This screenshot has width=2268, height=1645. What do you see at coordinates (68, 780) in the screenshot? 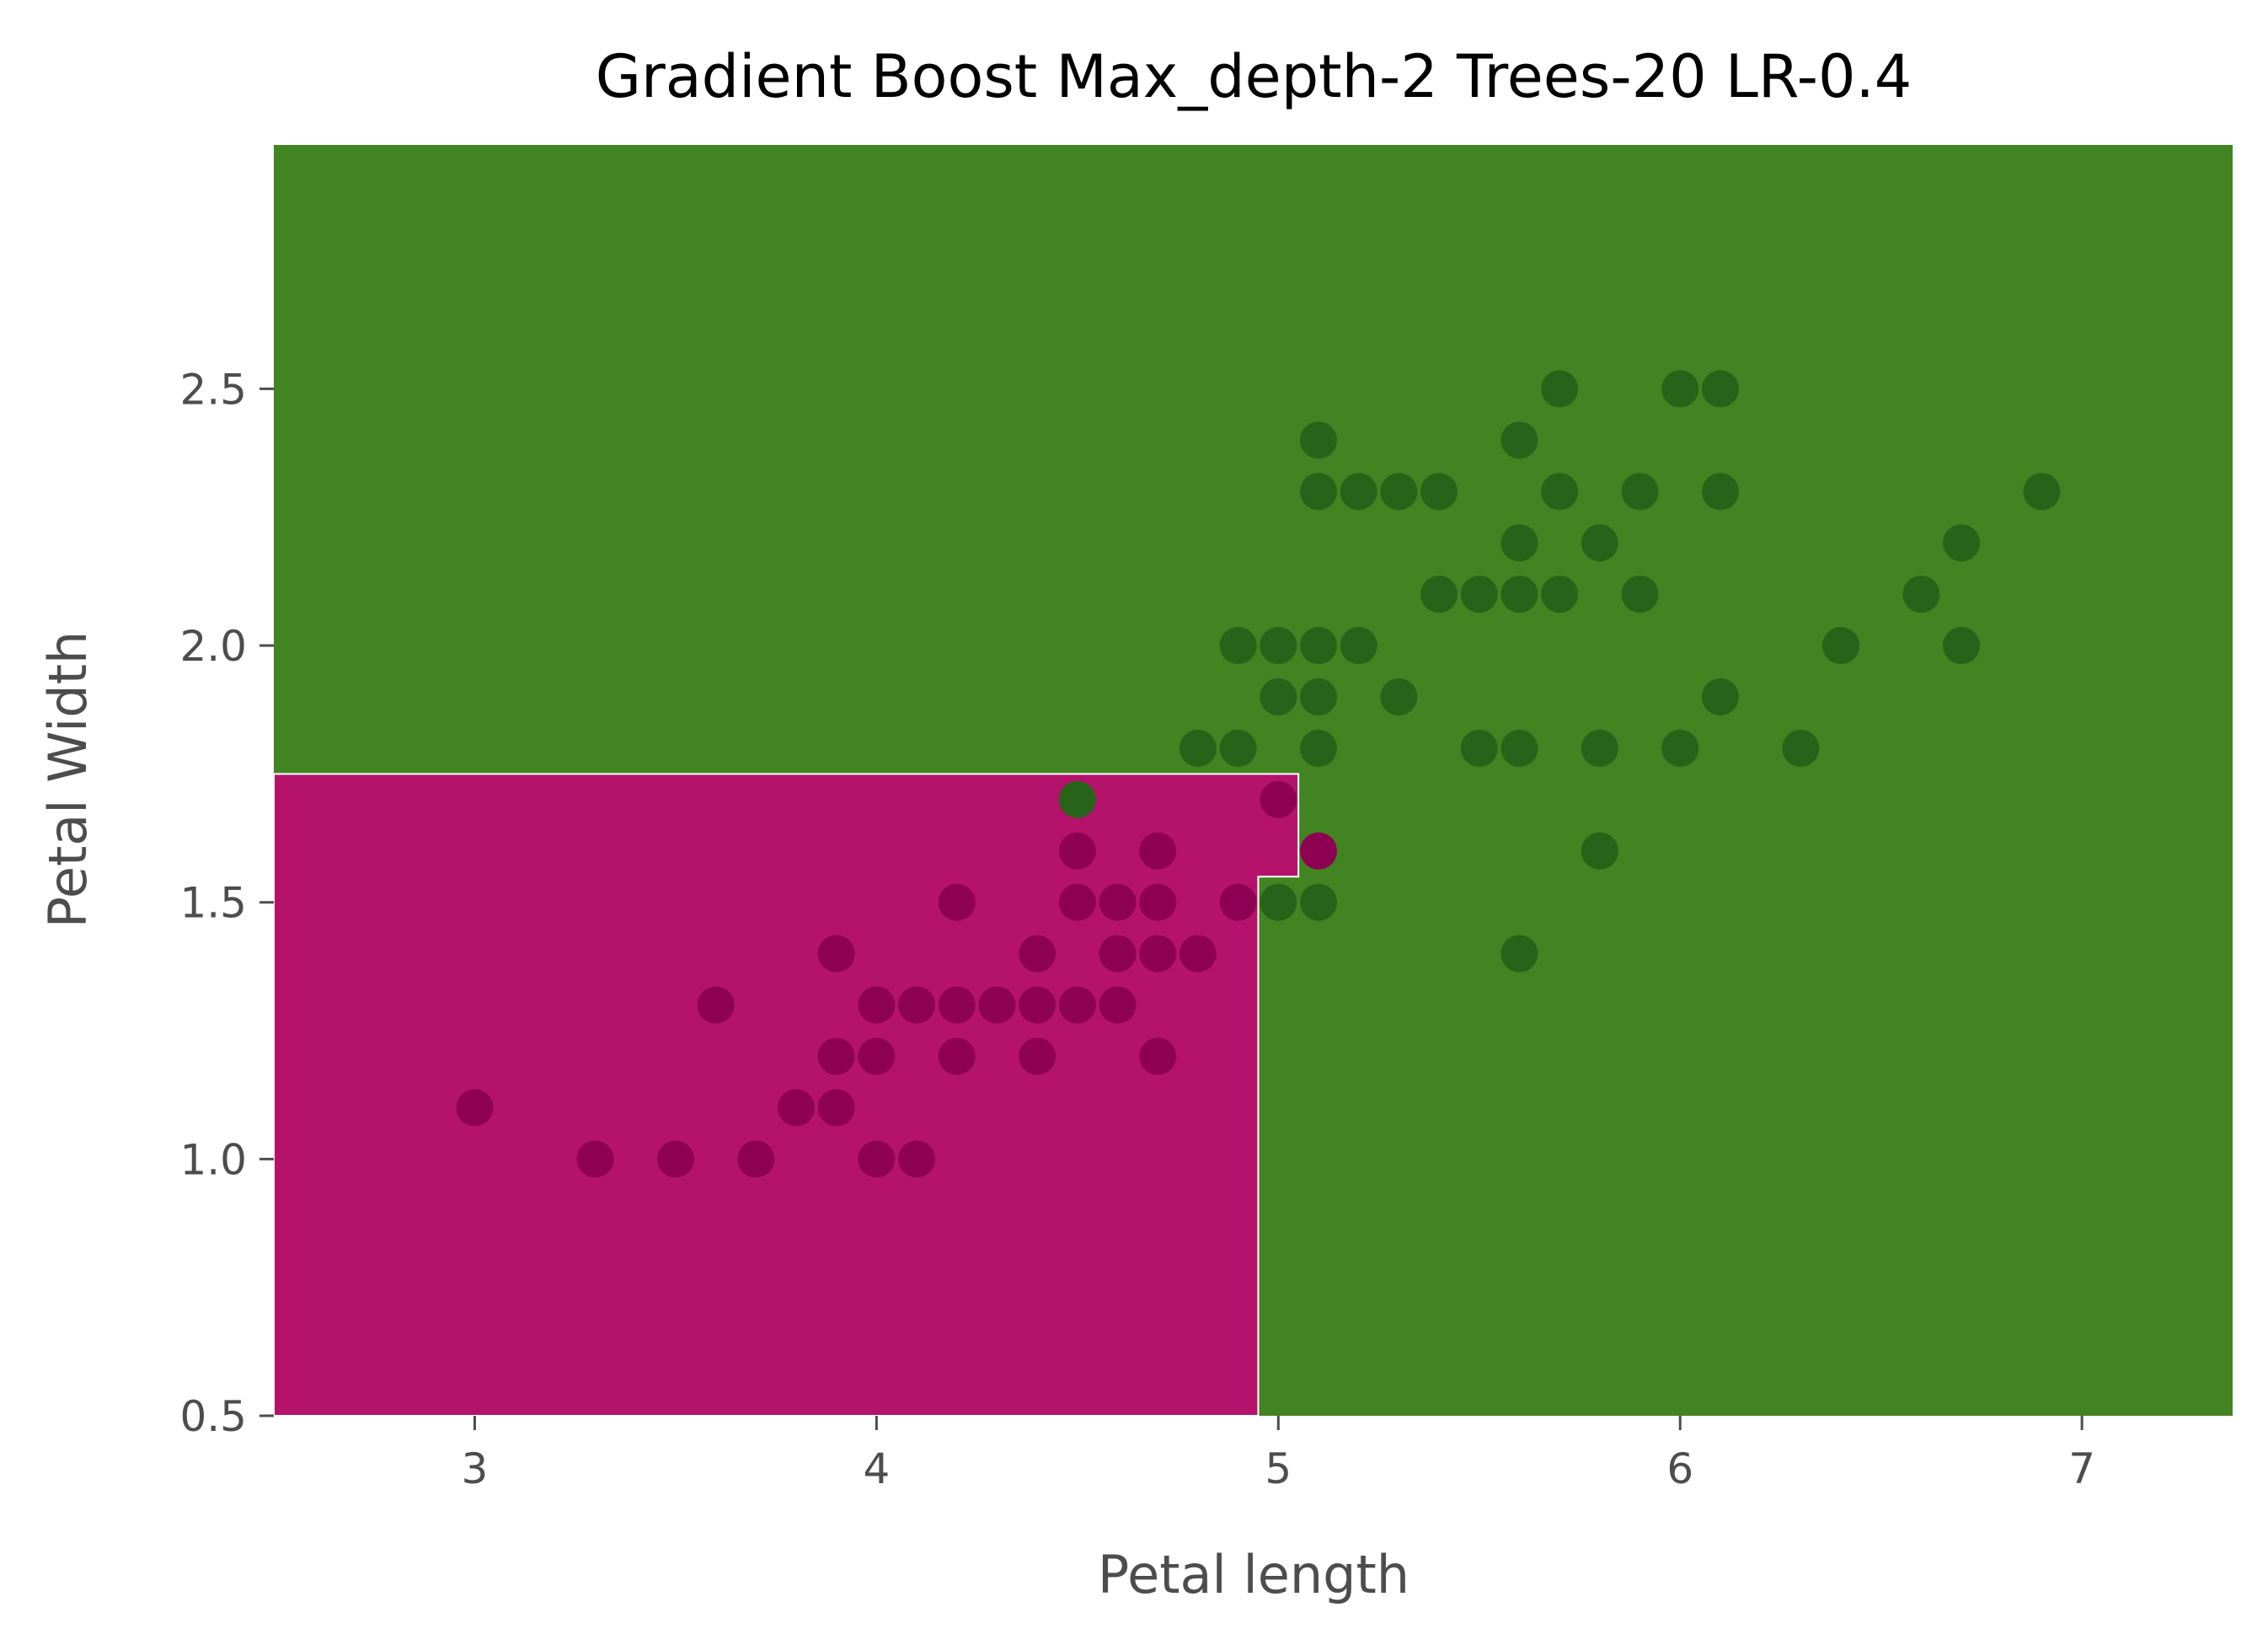
I see `y-axis-label: Petal Width` at bounding box center [68, 780].